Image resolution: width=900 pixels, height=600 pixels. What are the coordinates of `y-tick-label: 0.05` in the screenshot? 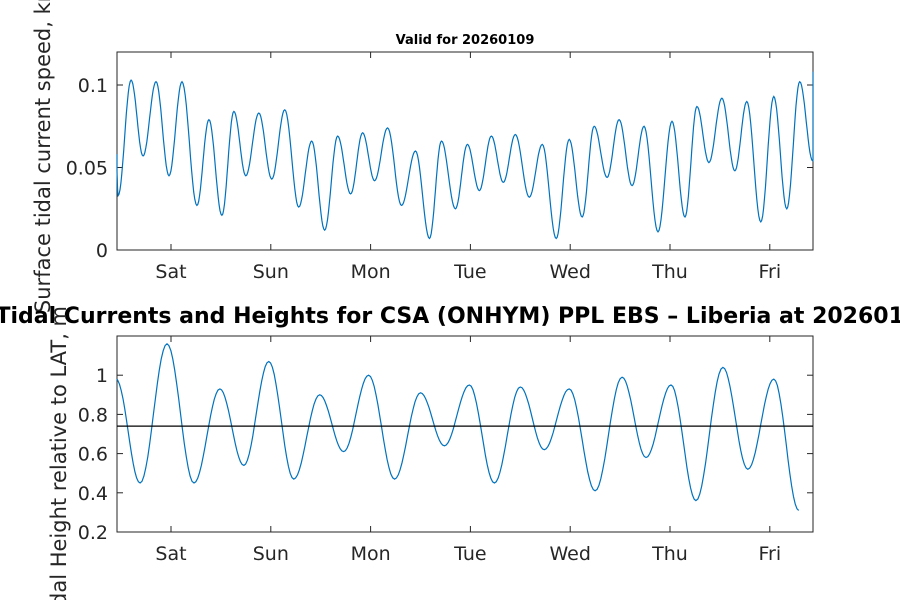 It's located at (87, 169).